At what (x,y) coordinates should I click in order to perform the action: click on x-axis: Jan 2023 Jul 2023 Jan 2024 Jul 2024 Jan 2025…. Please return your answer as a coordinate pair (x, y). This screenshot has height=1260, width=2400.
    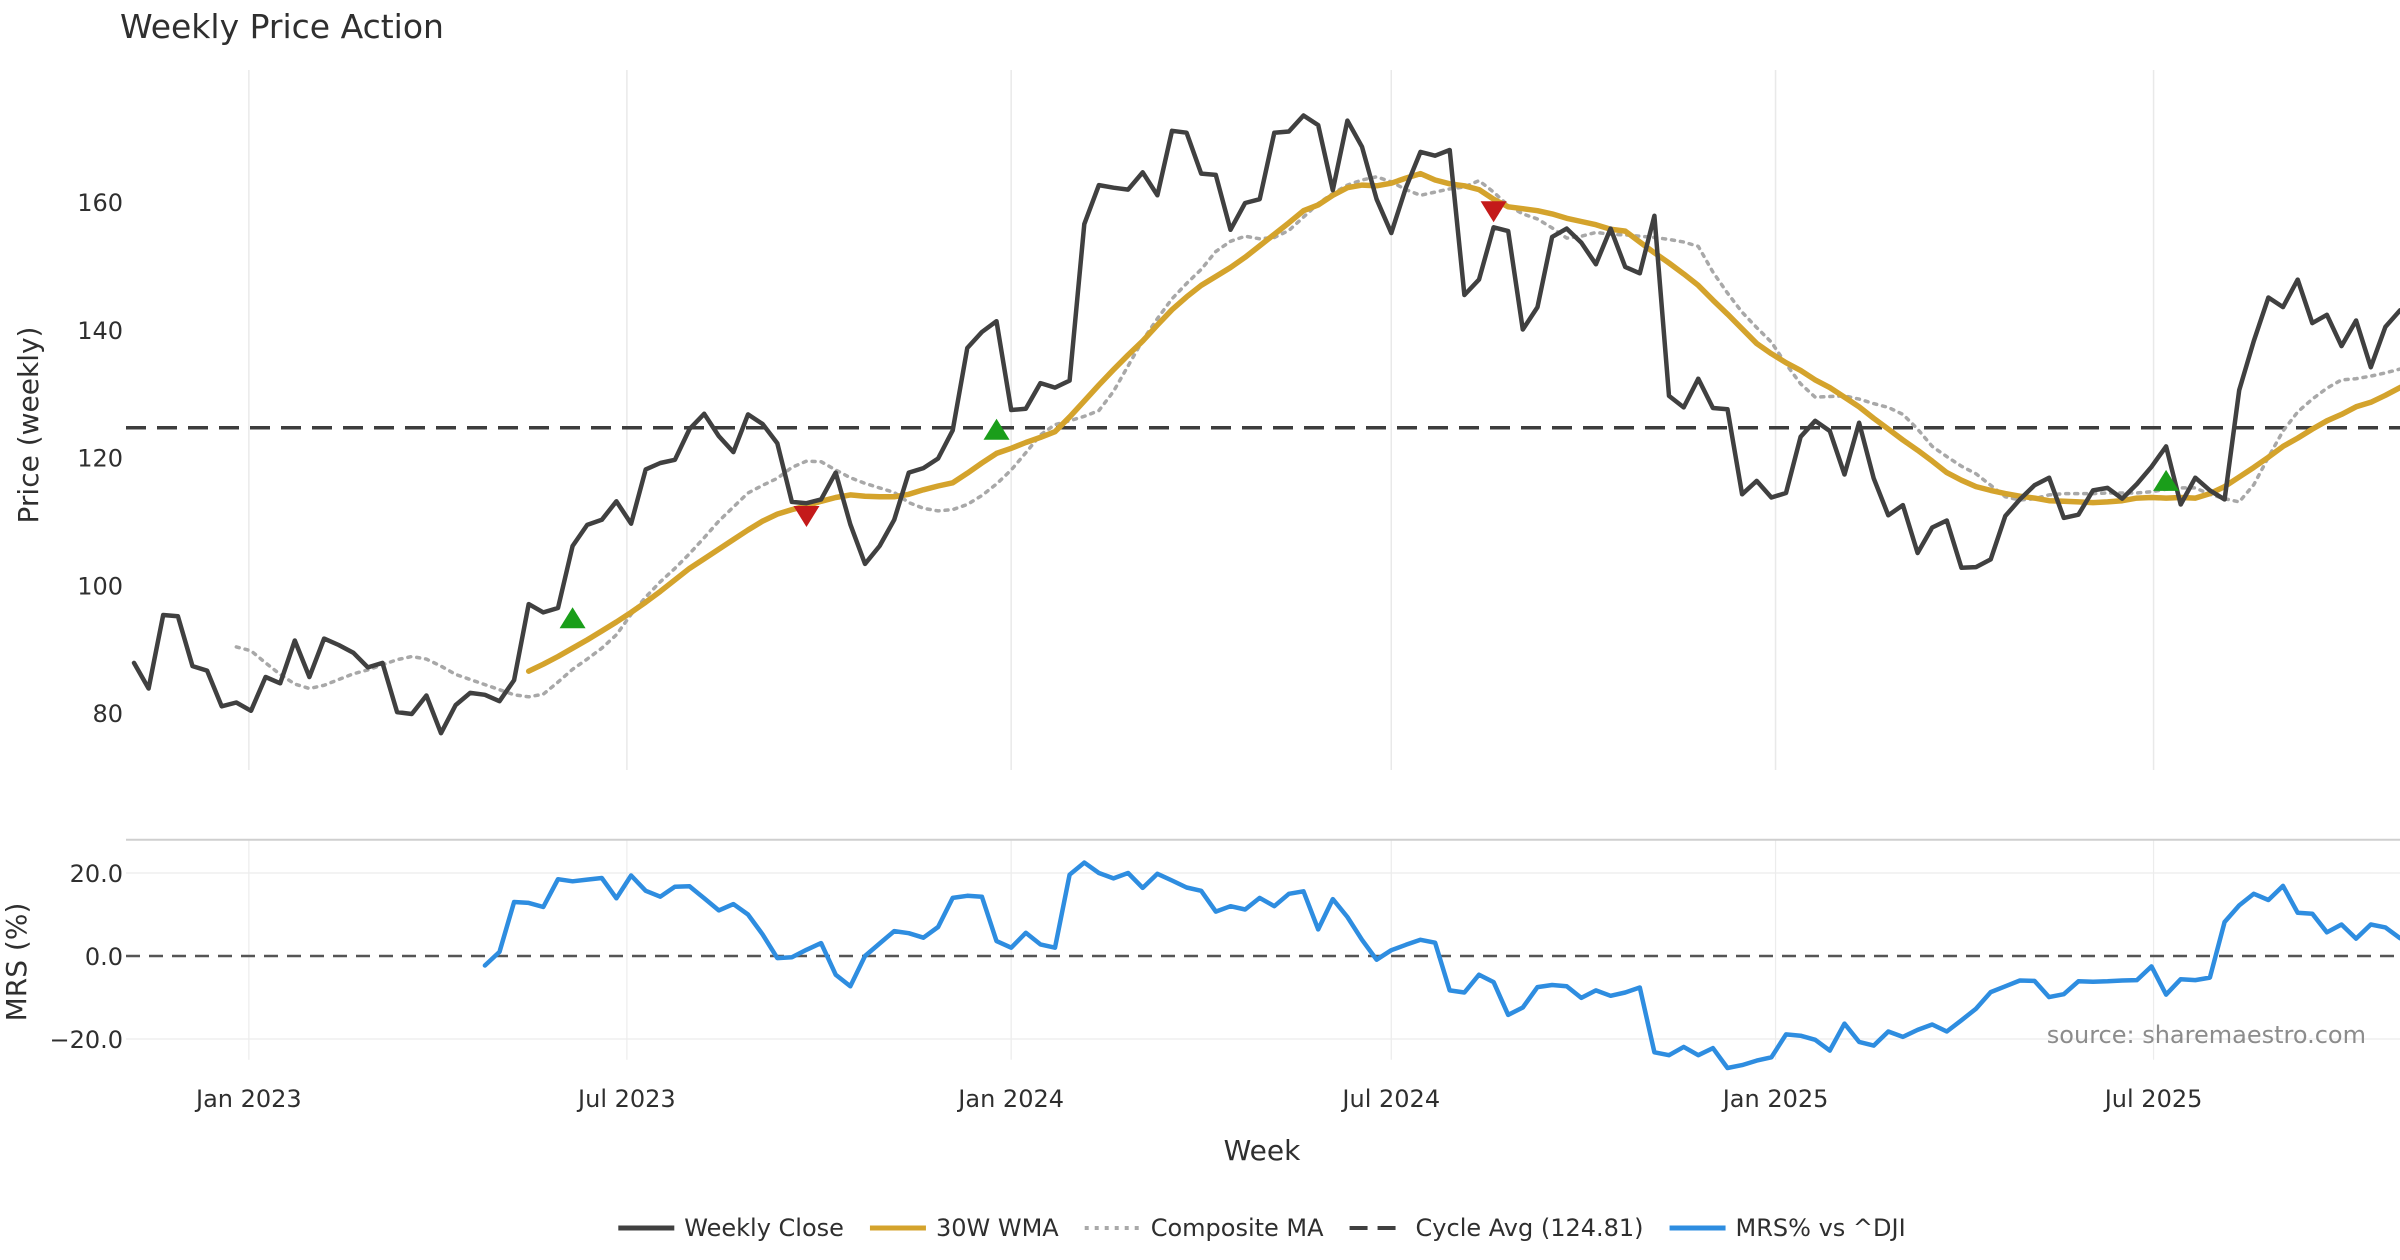
    Looking at the image, I should click on (1198, 1099).